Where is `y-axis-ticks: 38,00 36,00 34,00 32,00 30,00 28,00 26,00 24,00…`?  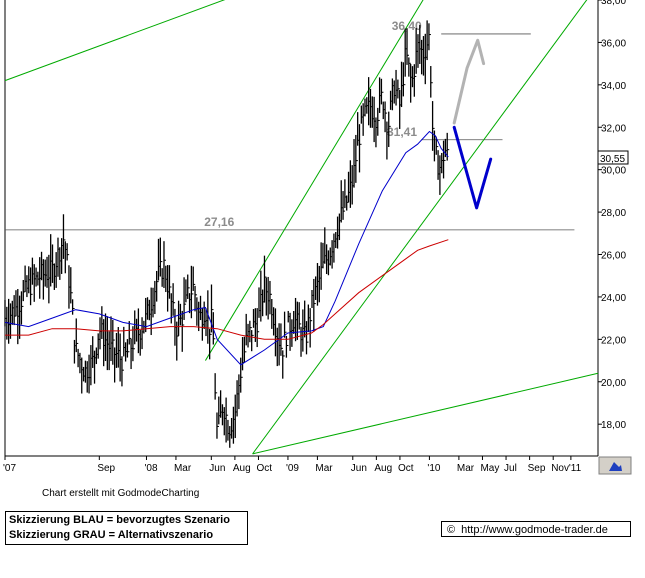 y-axis-ticks: 38,00 36,00 34,00 32,00 30,00 28,00 26,00 24,00… is located at coordinates (612, 215).